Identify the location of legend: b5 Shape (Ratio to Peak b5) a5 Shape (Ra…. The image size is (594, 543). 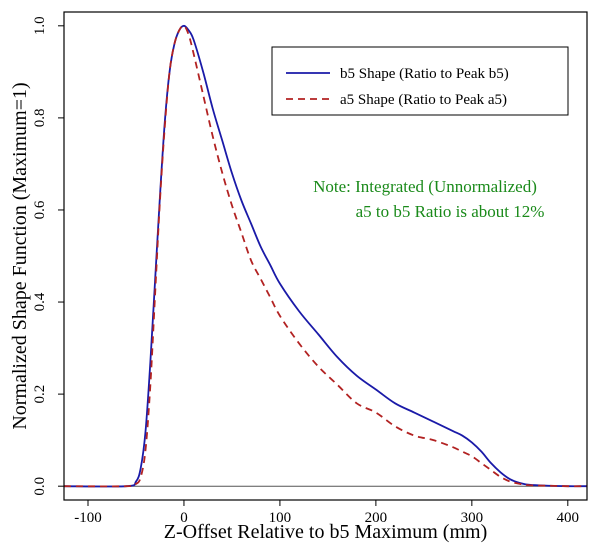
(420, 81).